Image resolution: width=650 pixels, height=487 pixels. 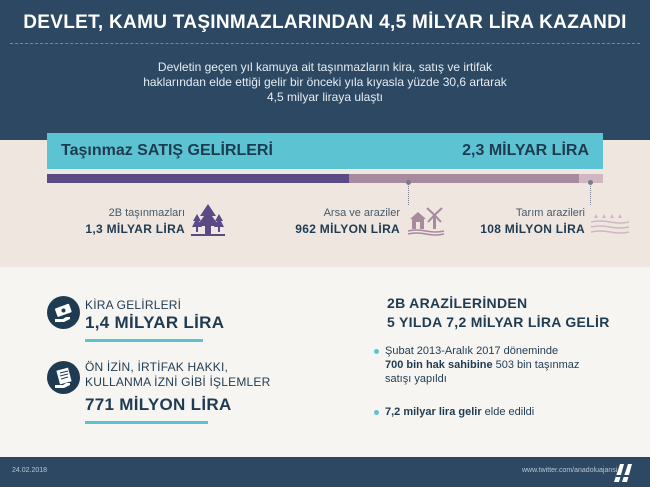 I want to click on land-2b-bullet-2: 7,2 milyar lira gelir elde edildi, so click(x=459, y=412).